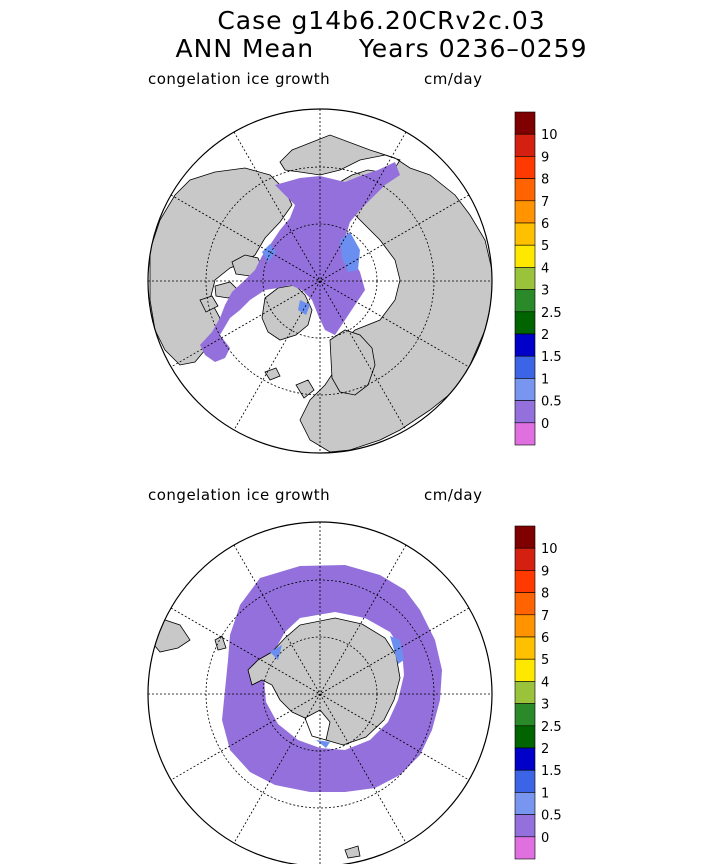 The image size is (723, 864). Describe the element at coordinates (545, 638) in the screenshot. I see `south-colorbar-label: 6` at that location.